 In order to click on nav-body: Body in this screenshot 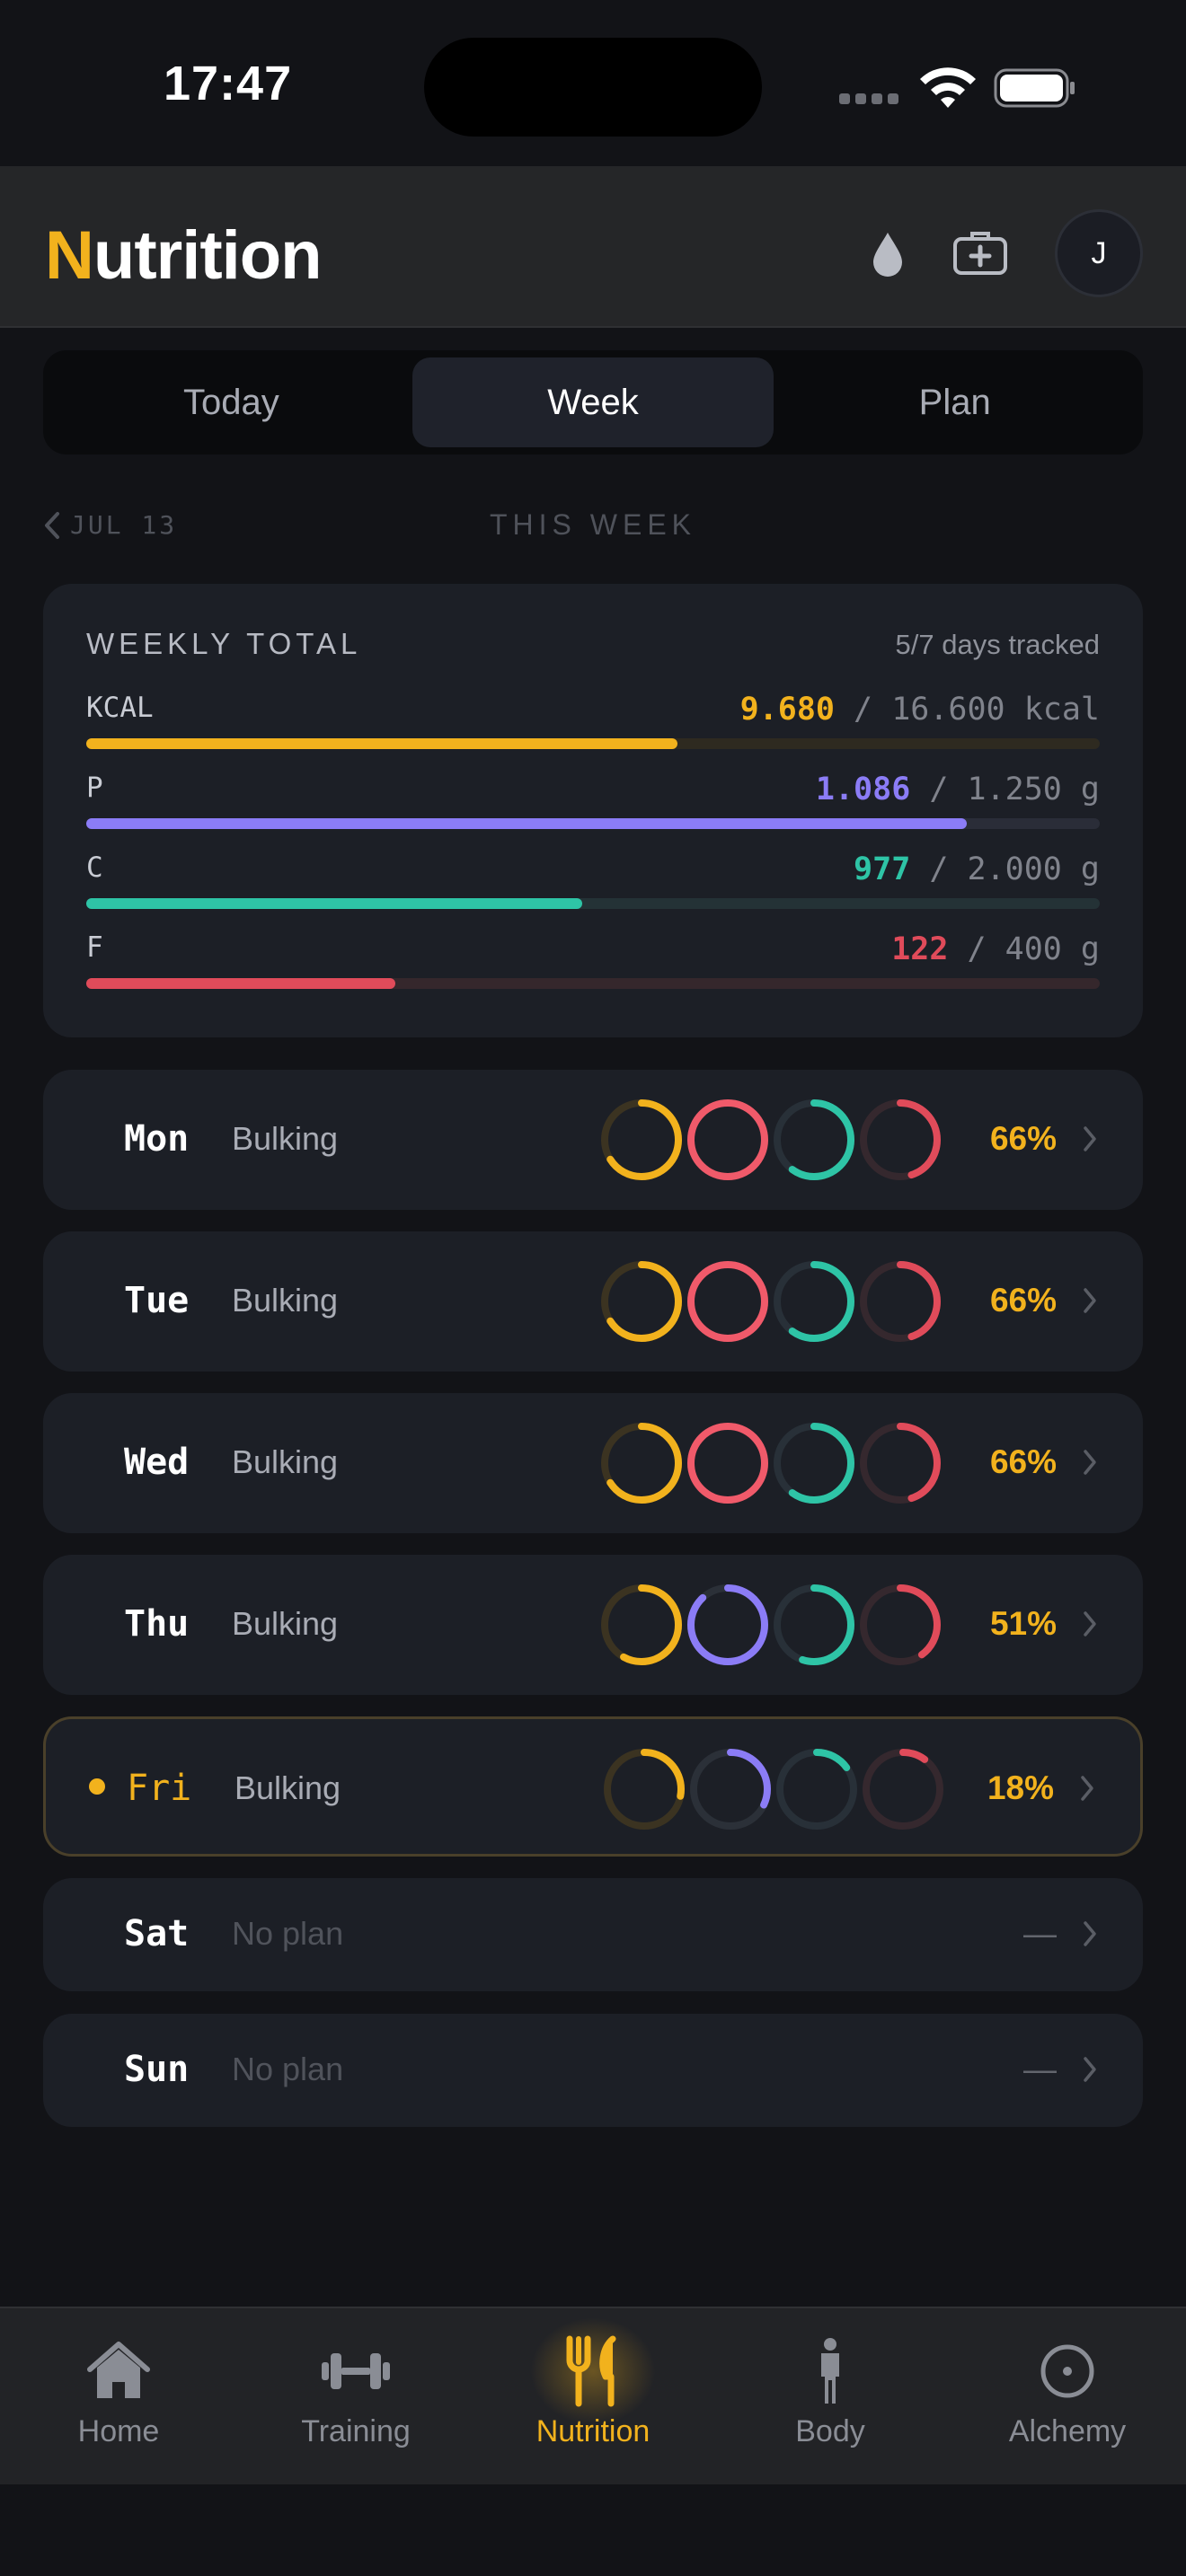, I will do `click(830, 2397)`.